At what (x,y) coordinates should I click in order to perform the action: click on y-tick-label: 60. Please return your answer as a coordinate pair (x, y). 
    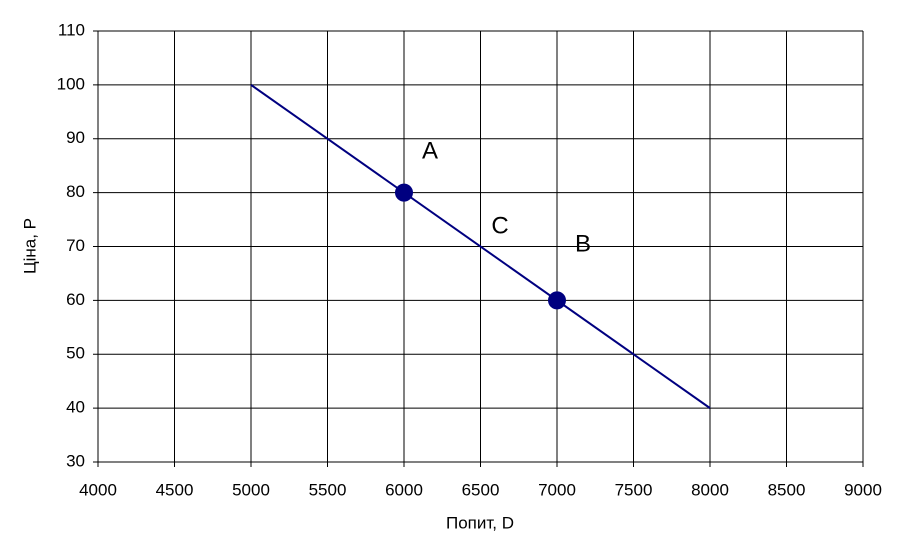
    Looking at the image, I should click on (75, 299).